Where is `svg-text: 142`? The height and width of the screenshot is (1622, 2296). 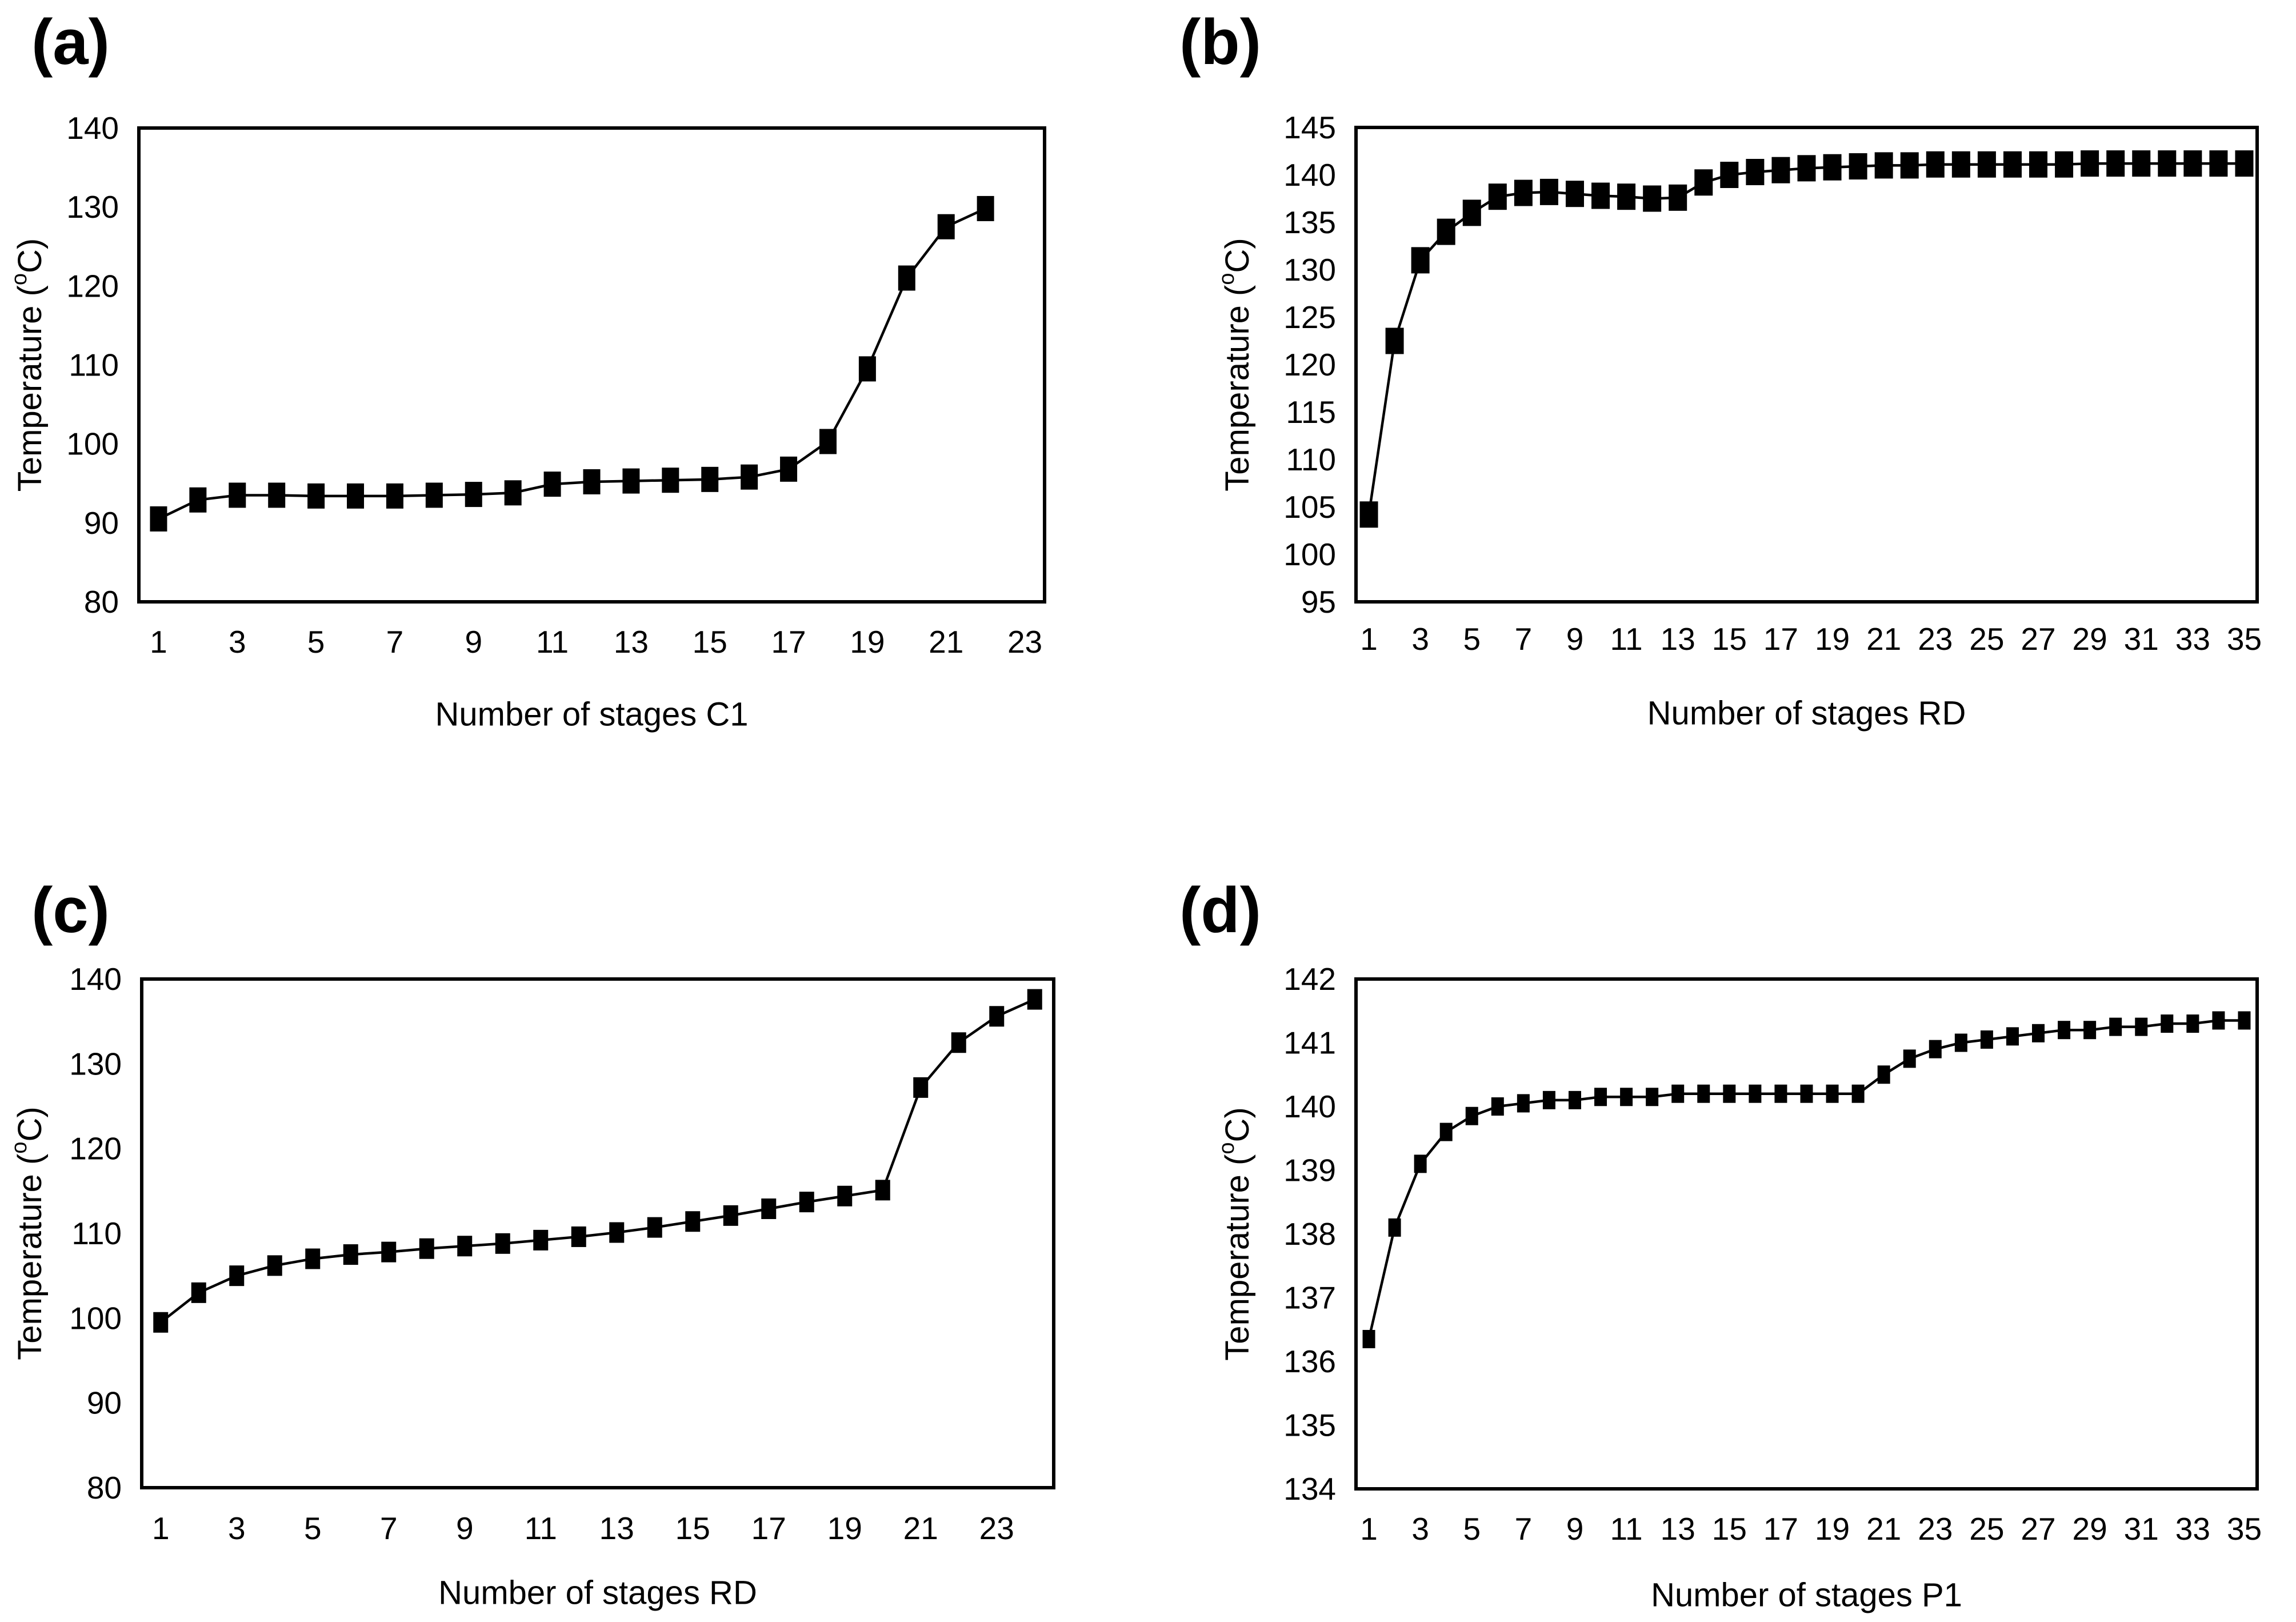 svg-text: 142 is located at coordinates (1309, 979).